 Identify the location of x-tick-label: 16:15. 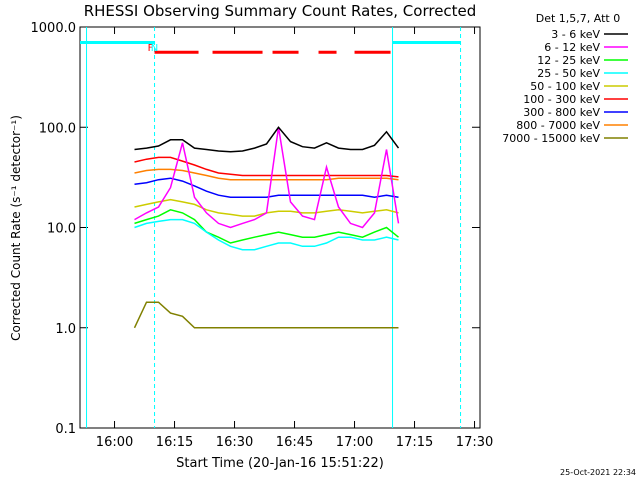
(174, 442).